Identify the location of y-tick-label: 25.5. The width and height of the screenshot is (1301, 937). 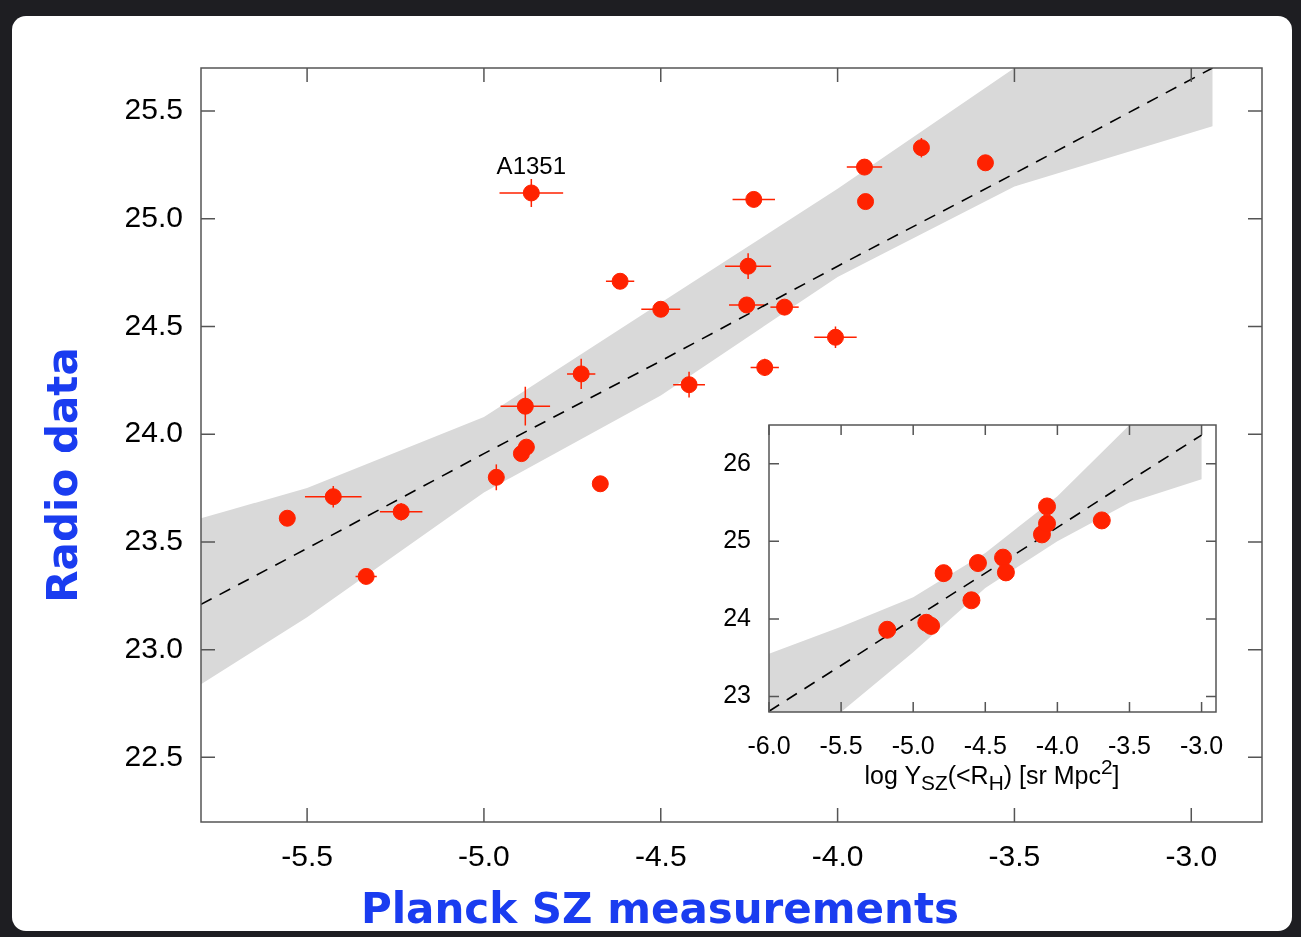
(153, 109).